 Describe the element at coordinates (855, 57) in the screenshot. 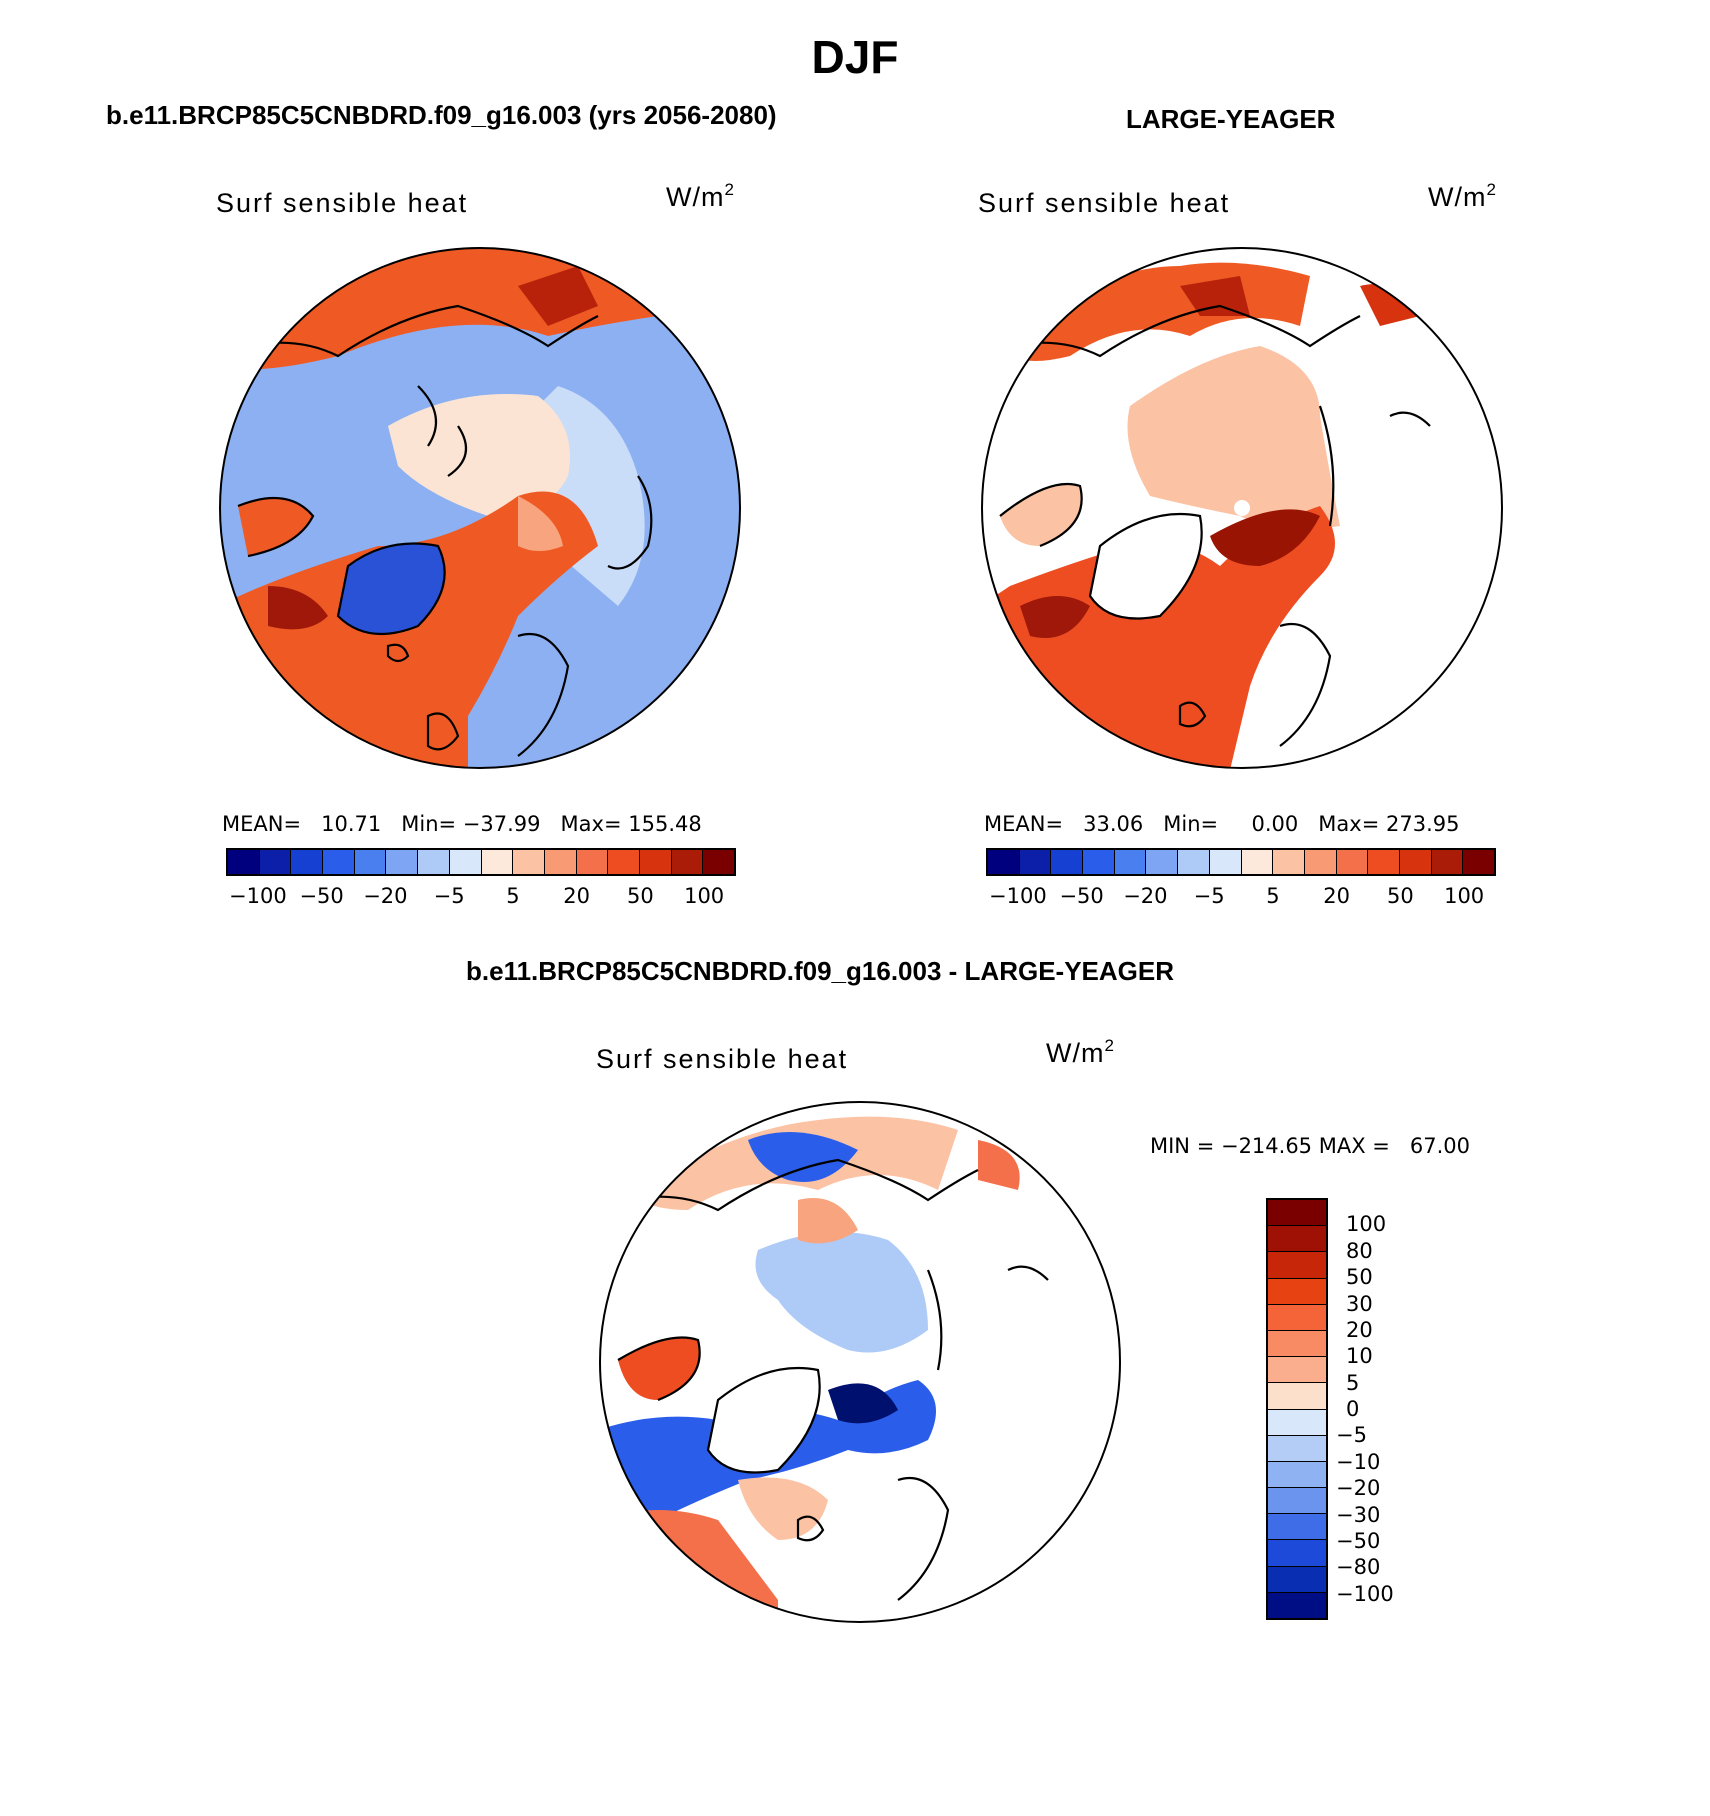

I see `figure-title: DJF` at that location.